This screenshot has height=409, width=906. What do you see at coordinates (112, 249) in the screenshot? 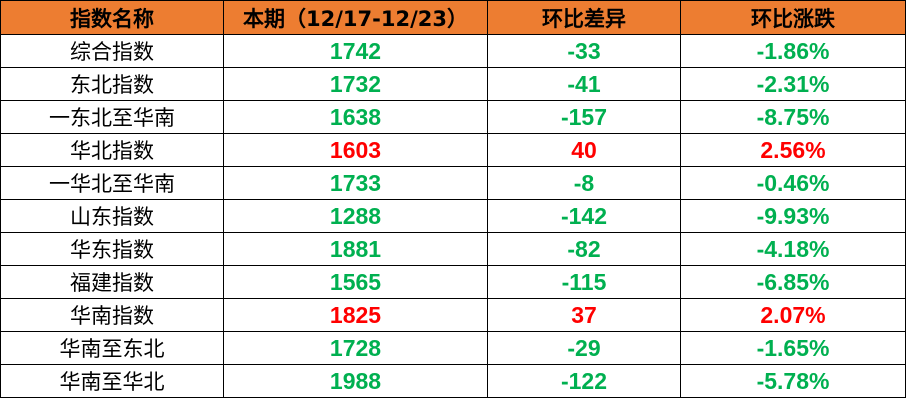
I see `index-name-cell: 华东指数` at bounding box center [112, 249].